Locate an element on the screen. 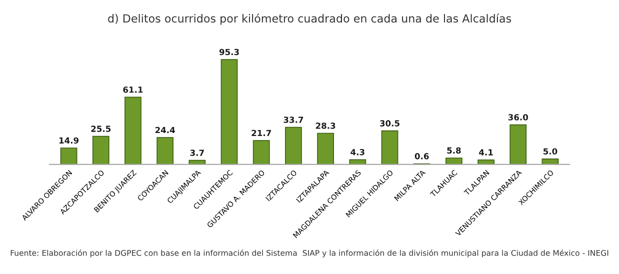 Image resolution: width=619 pixels, height=274 pixels. data-label: 21.7 is located at coordinates (261, 133).